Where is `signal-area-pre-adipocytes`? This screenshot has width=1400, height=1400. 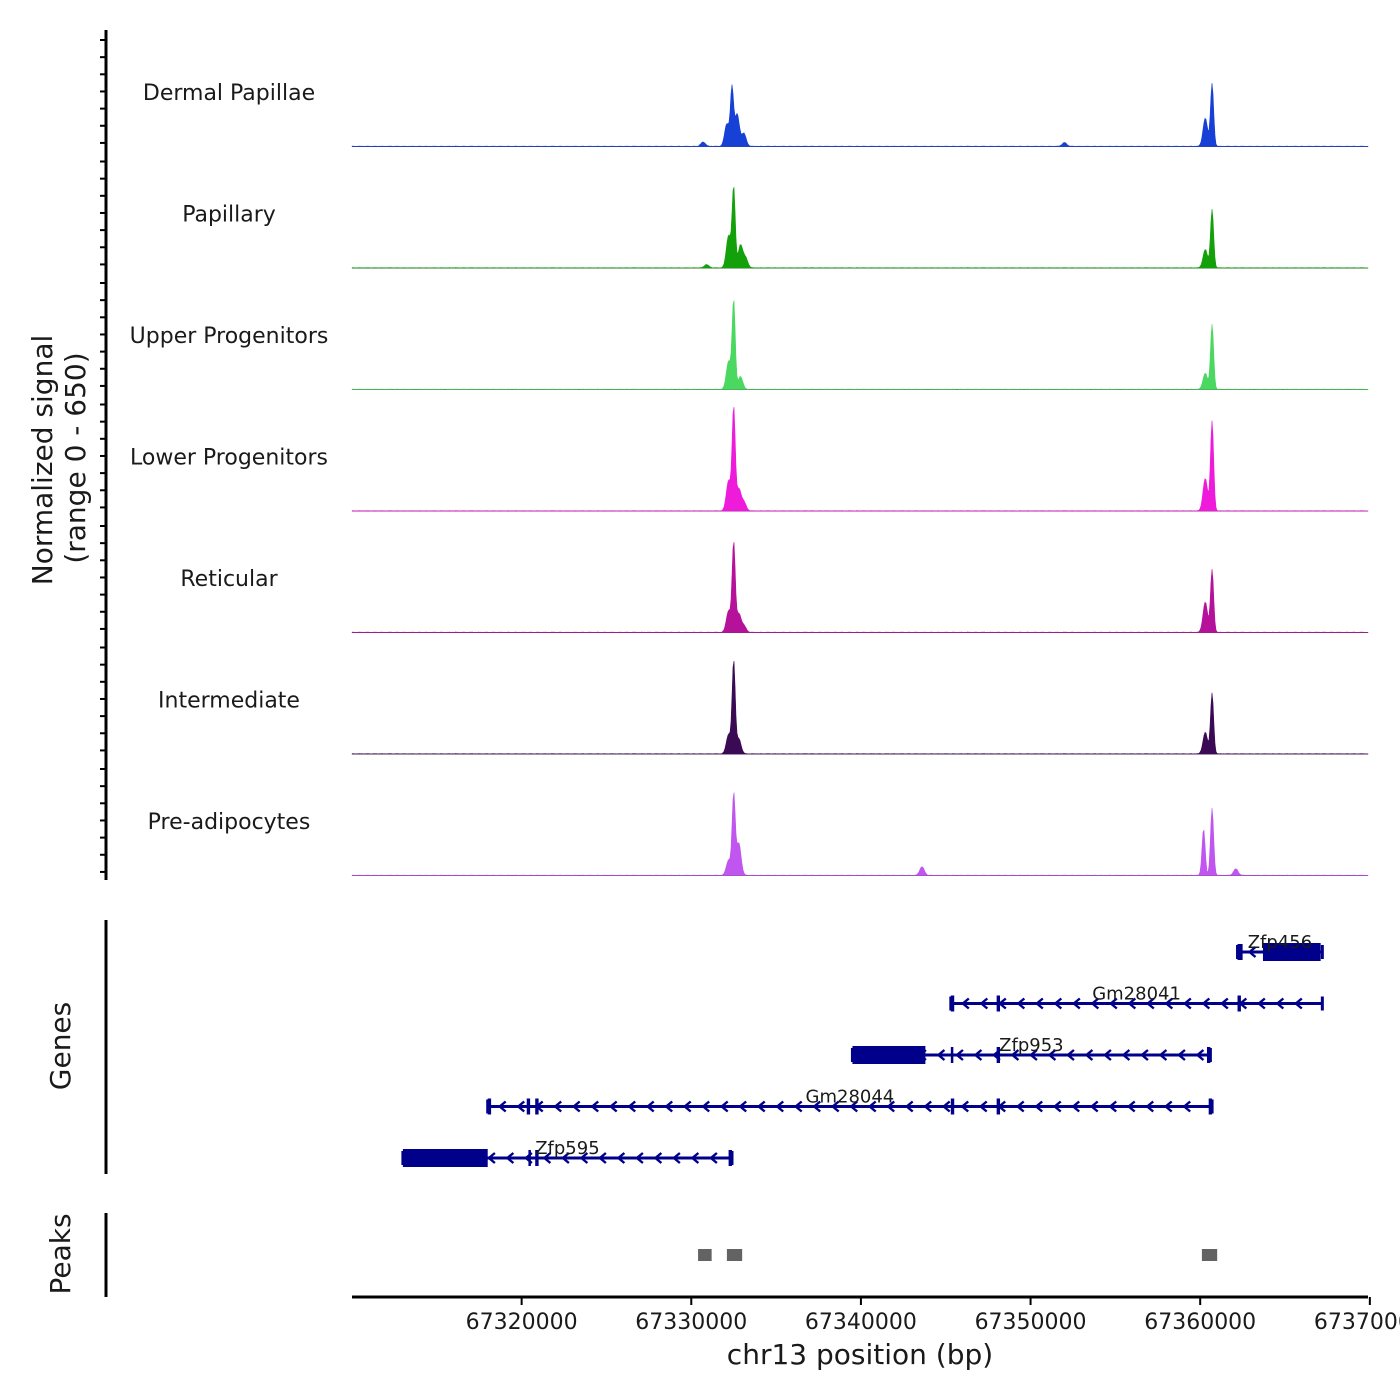 signal-area-pre-adipocytes is located at coordinates (860, 834).